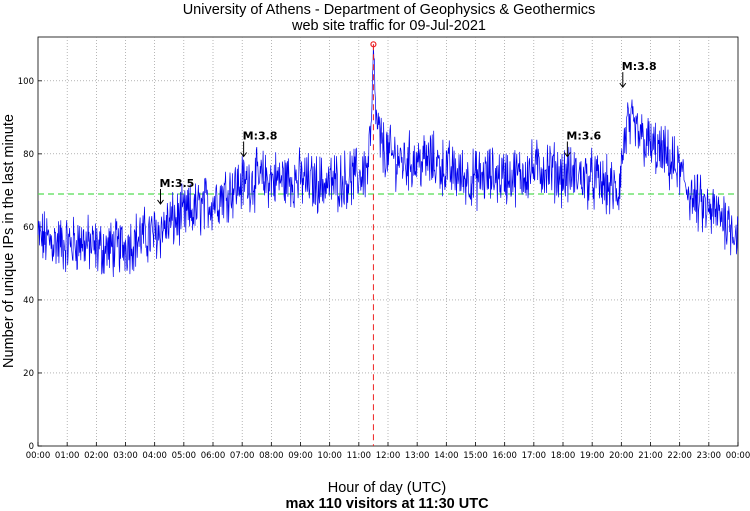 The width and height of the screenshot is (750, 511). I want to click on x-tick-label: 07:00, so click(242, 456).